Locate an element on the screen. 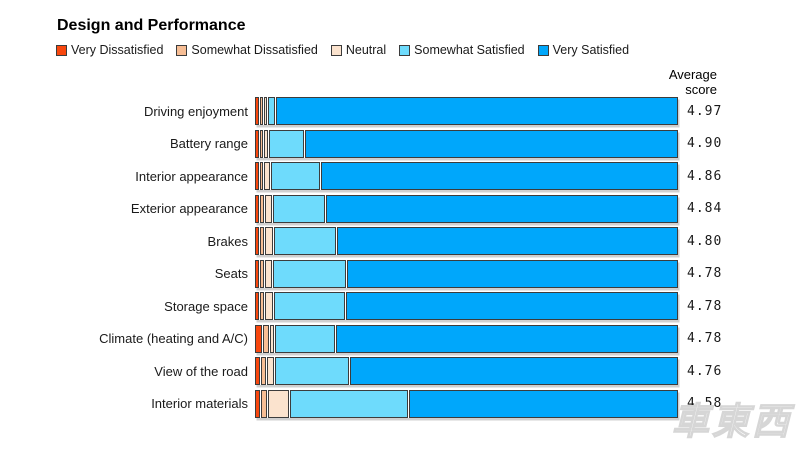 The image size is (800, 451). legend-swatch-somewhat-dissatisfied is located at coordinates (182, 50).